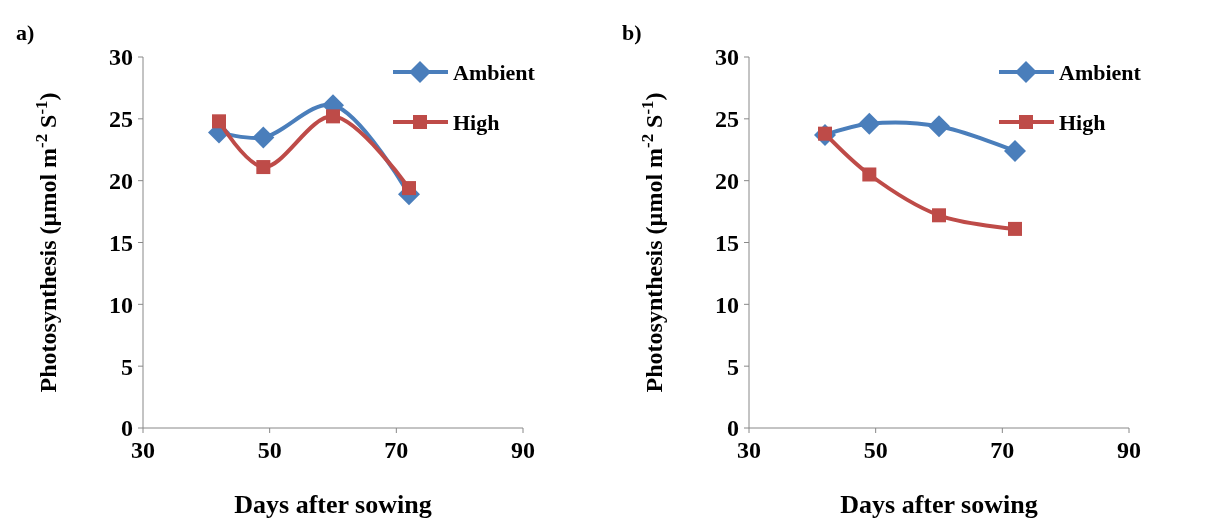  Describe the element at coordinates (632, 32) in the screenshot. I see `text: b)` at that location.